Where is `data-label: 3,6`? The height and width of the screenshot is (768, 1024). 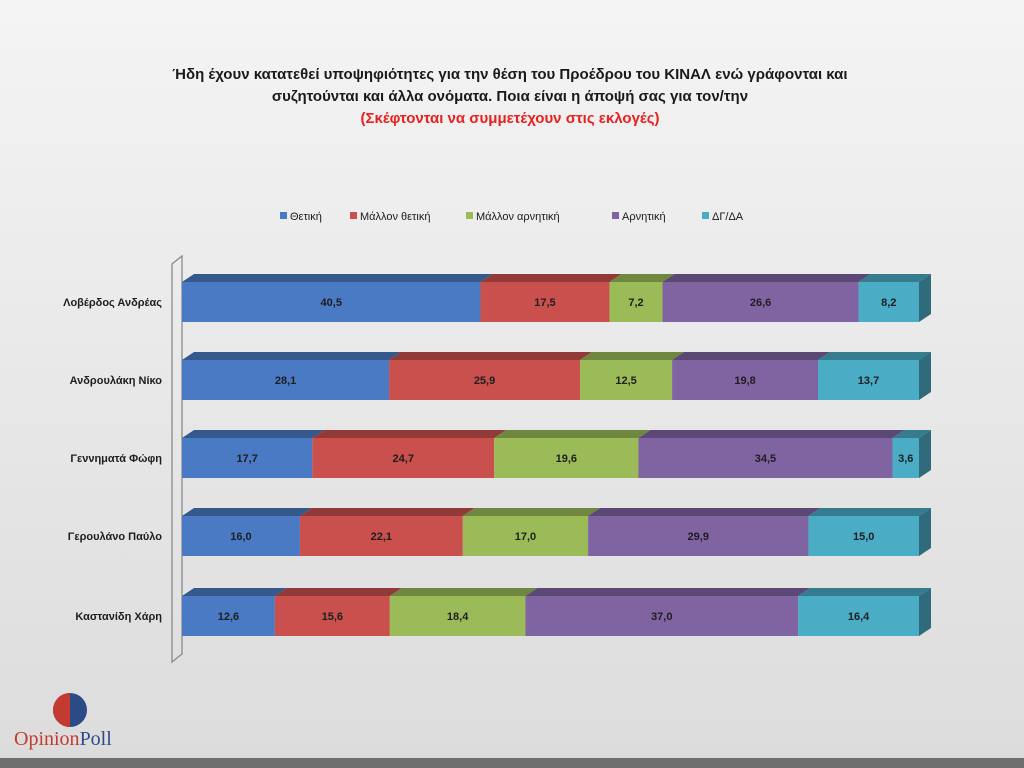 data-label: 3,6 is located at coordinates (905, 459).